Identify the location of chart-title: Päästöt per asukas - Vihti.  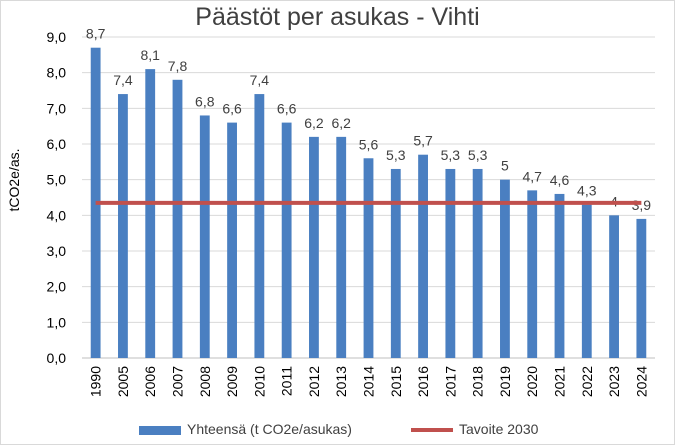
(337, 17).